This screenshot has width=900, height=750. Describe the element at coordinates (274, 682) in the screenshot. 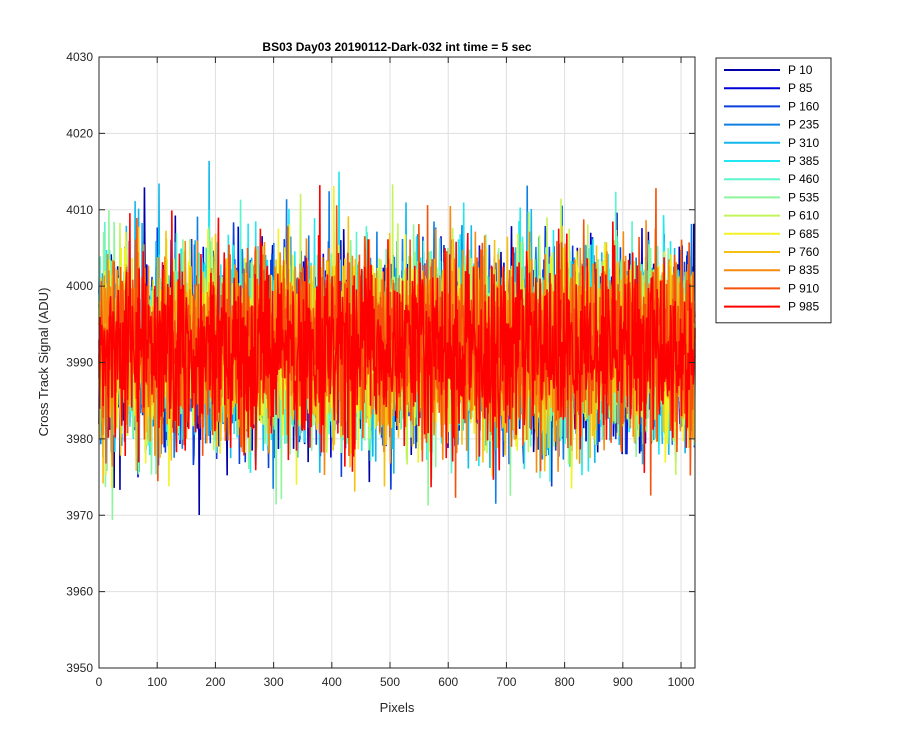

I see `x-tick-label: 300` at that location.